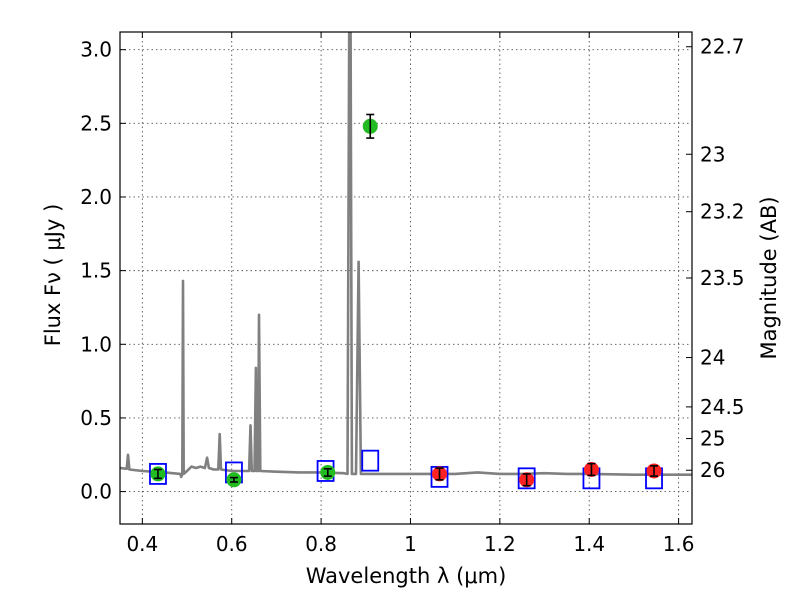  Describe the element at coordinates (722, 47) in the screenshot. I see `y2-tick-label: 22.7` at that location.